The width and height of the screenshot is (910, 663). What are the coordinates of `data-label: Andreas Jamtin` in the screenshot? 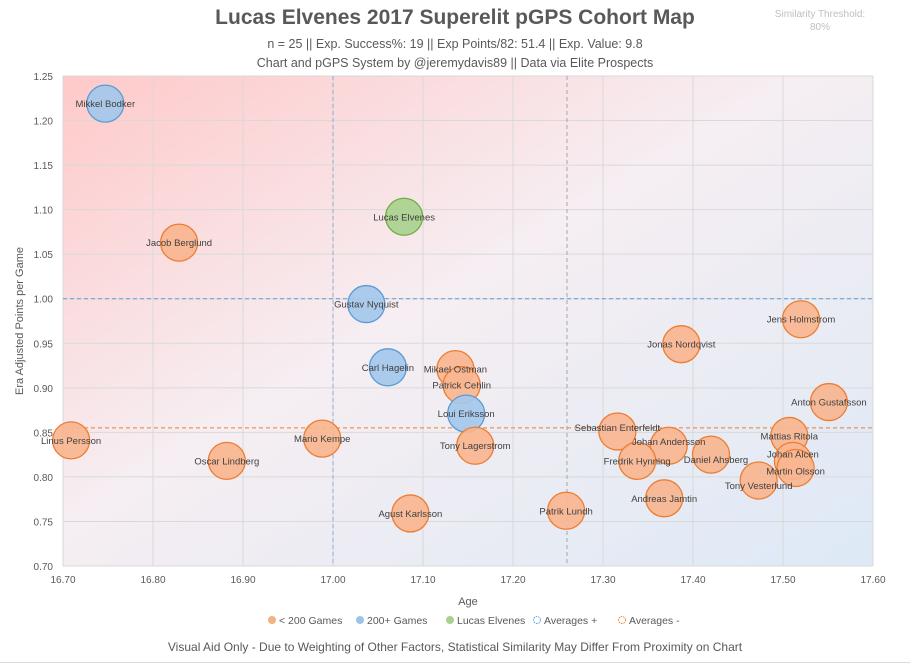 It's located at (664, 499).